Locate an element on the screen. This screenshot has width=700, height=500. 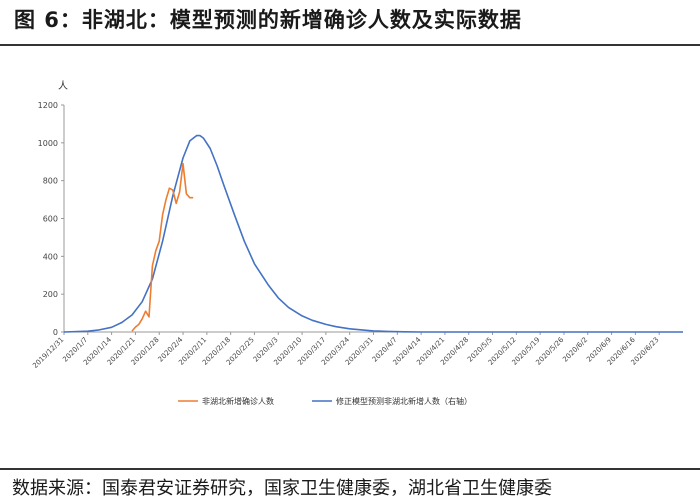
x-tick-label: 2020/6/2 is located at coordinates (575, 350).